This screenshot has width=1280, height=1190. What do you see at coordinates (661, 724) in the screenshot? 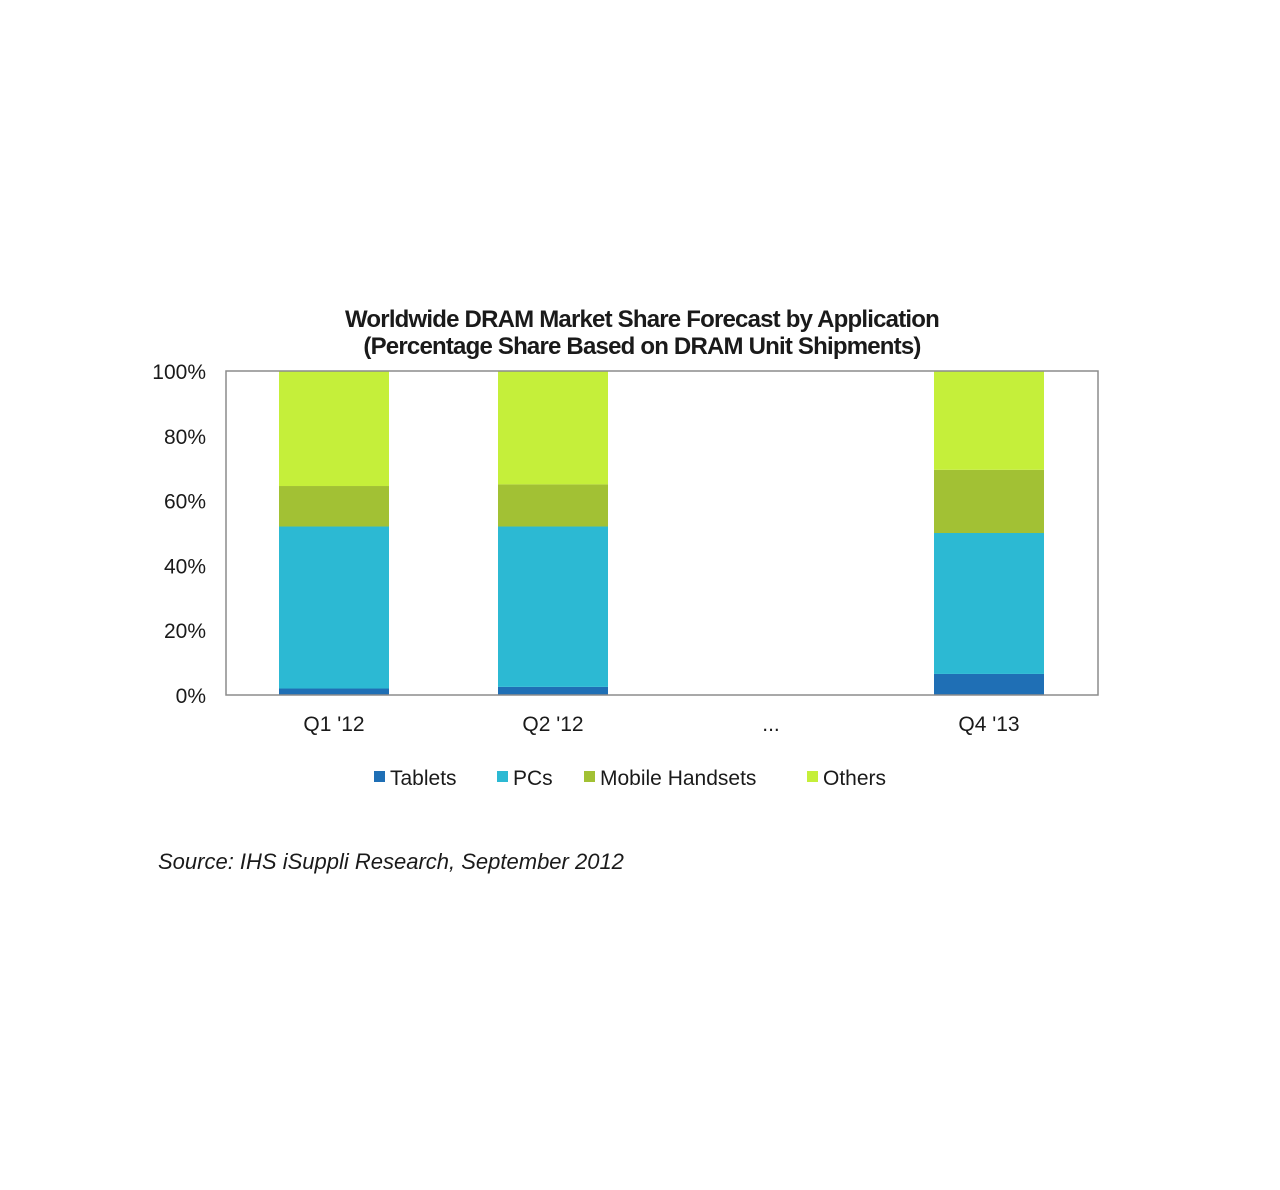
I see `x-axis-ticks: Q1 '12 Q2 '12... Q4 '13` at bounding box center [661, 724].